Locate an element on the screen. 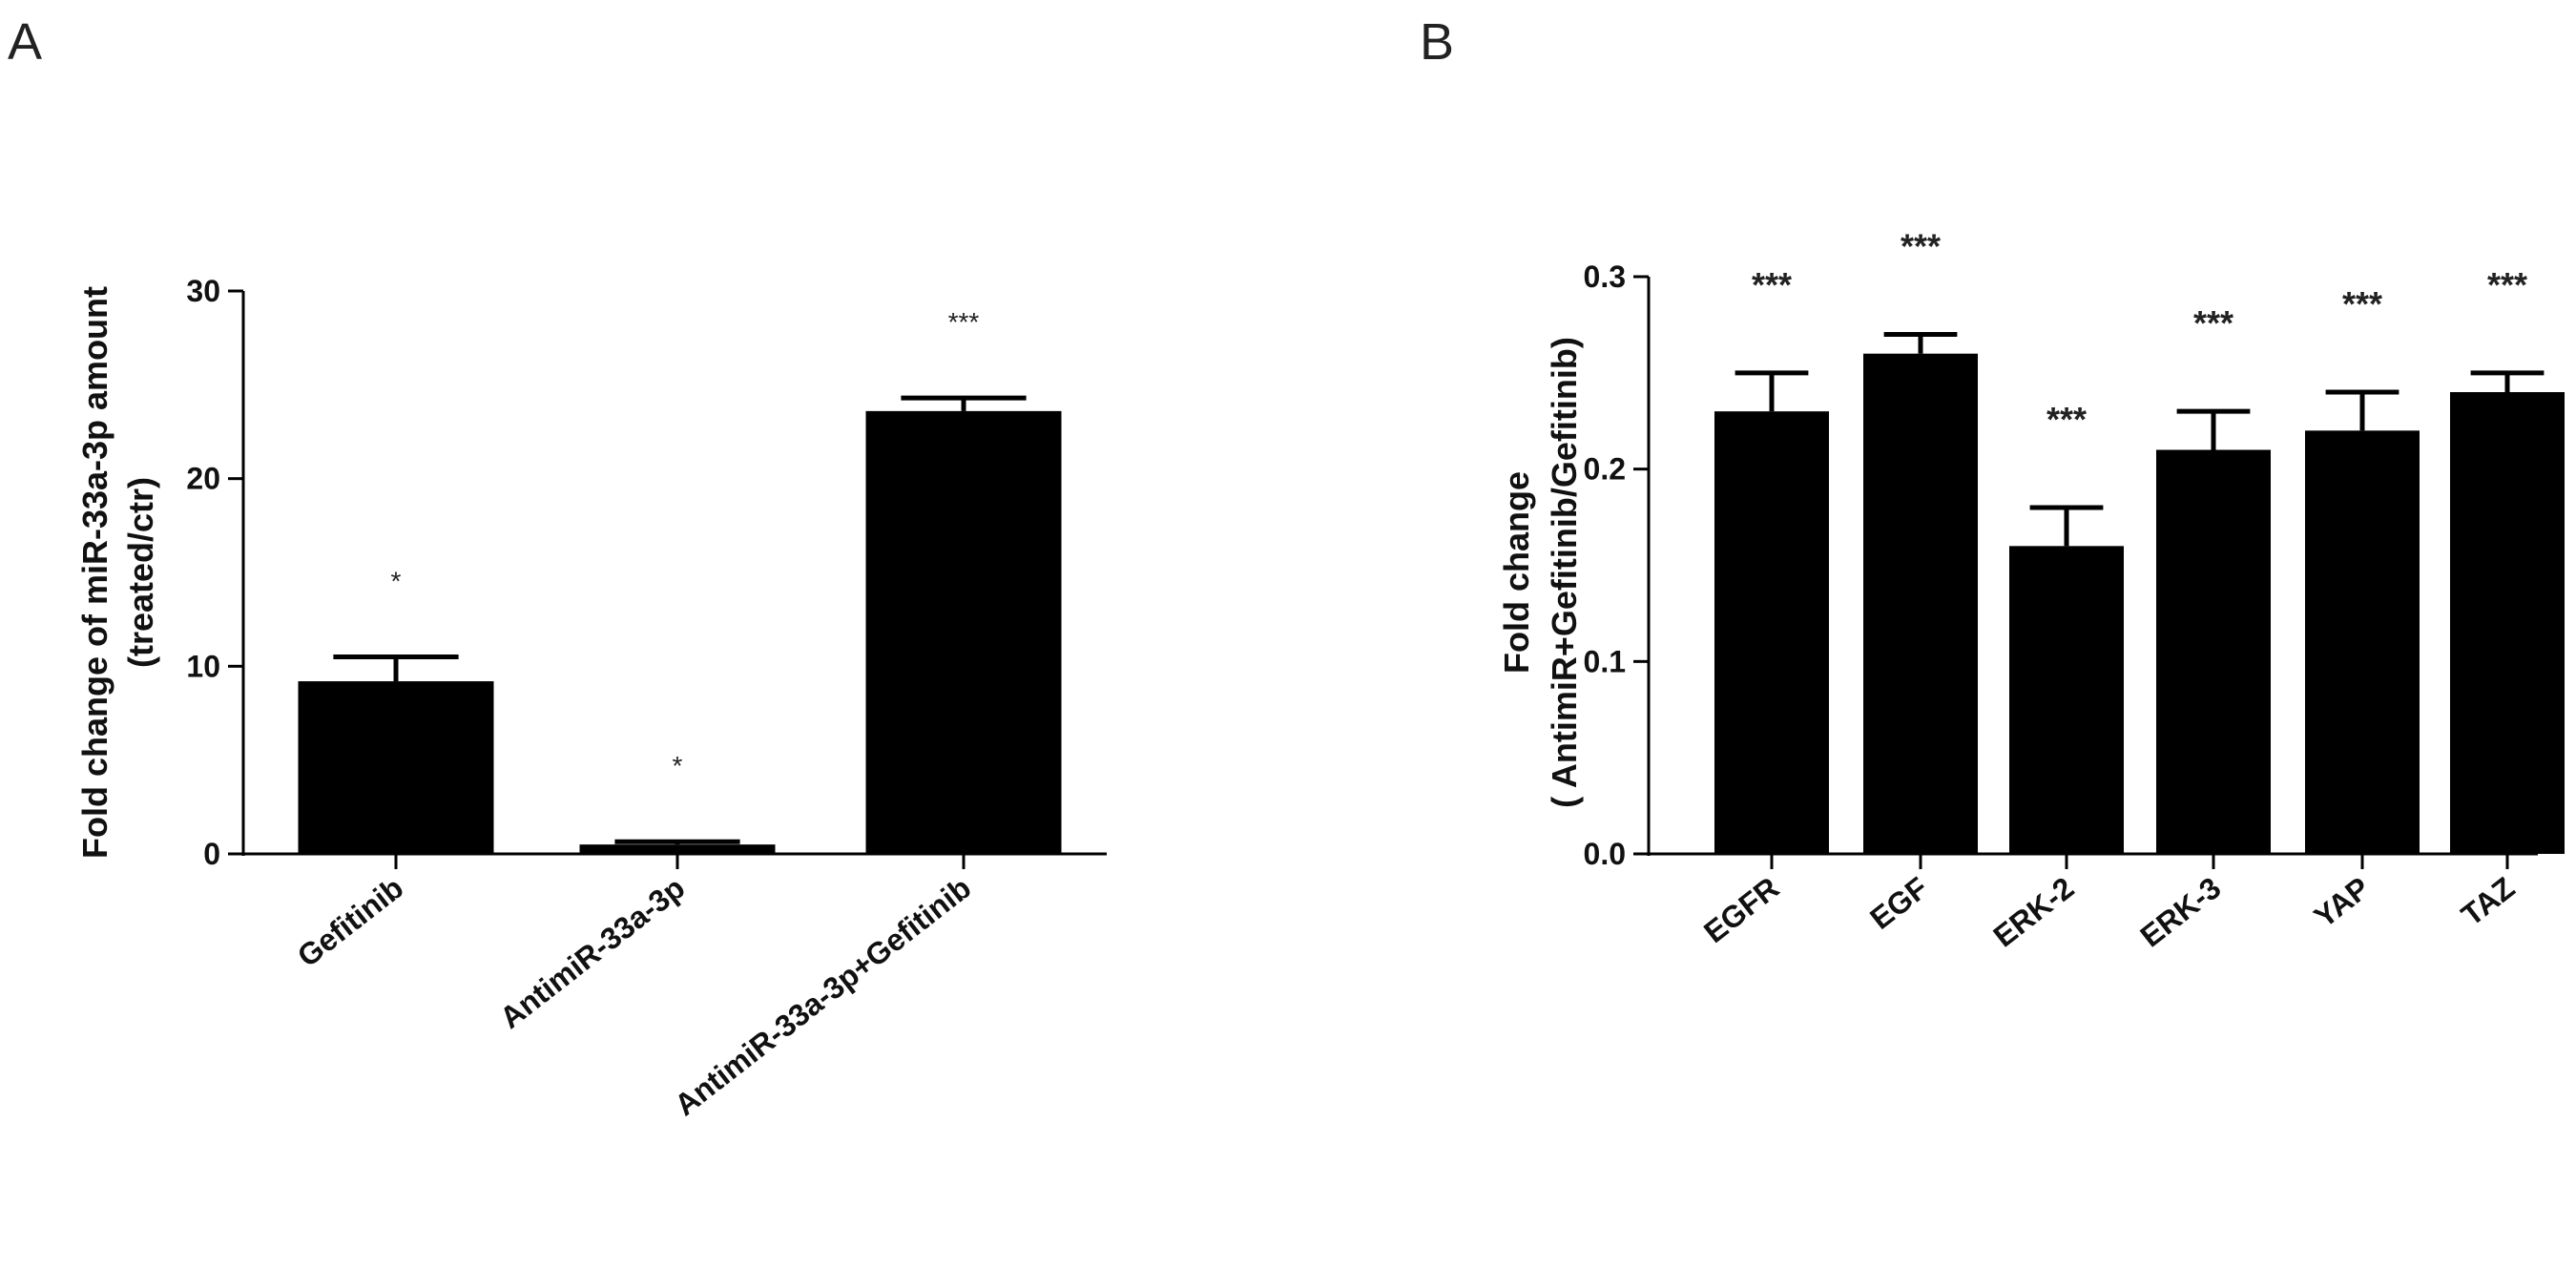  panel-b-category-label: EGFR is located at coordinates (1741, 909).